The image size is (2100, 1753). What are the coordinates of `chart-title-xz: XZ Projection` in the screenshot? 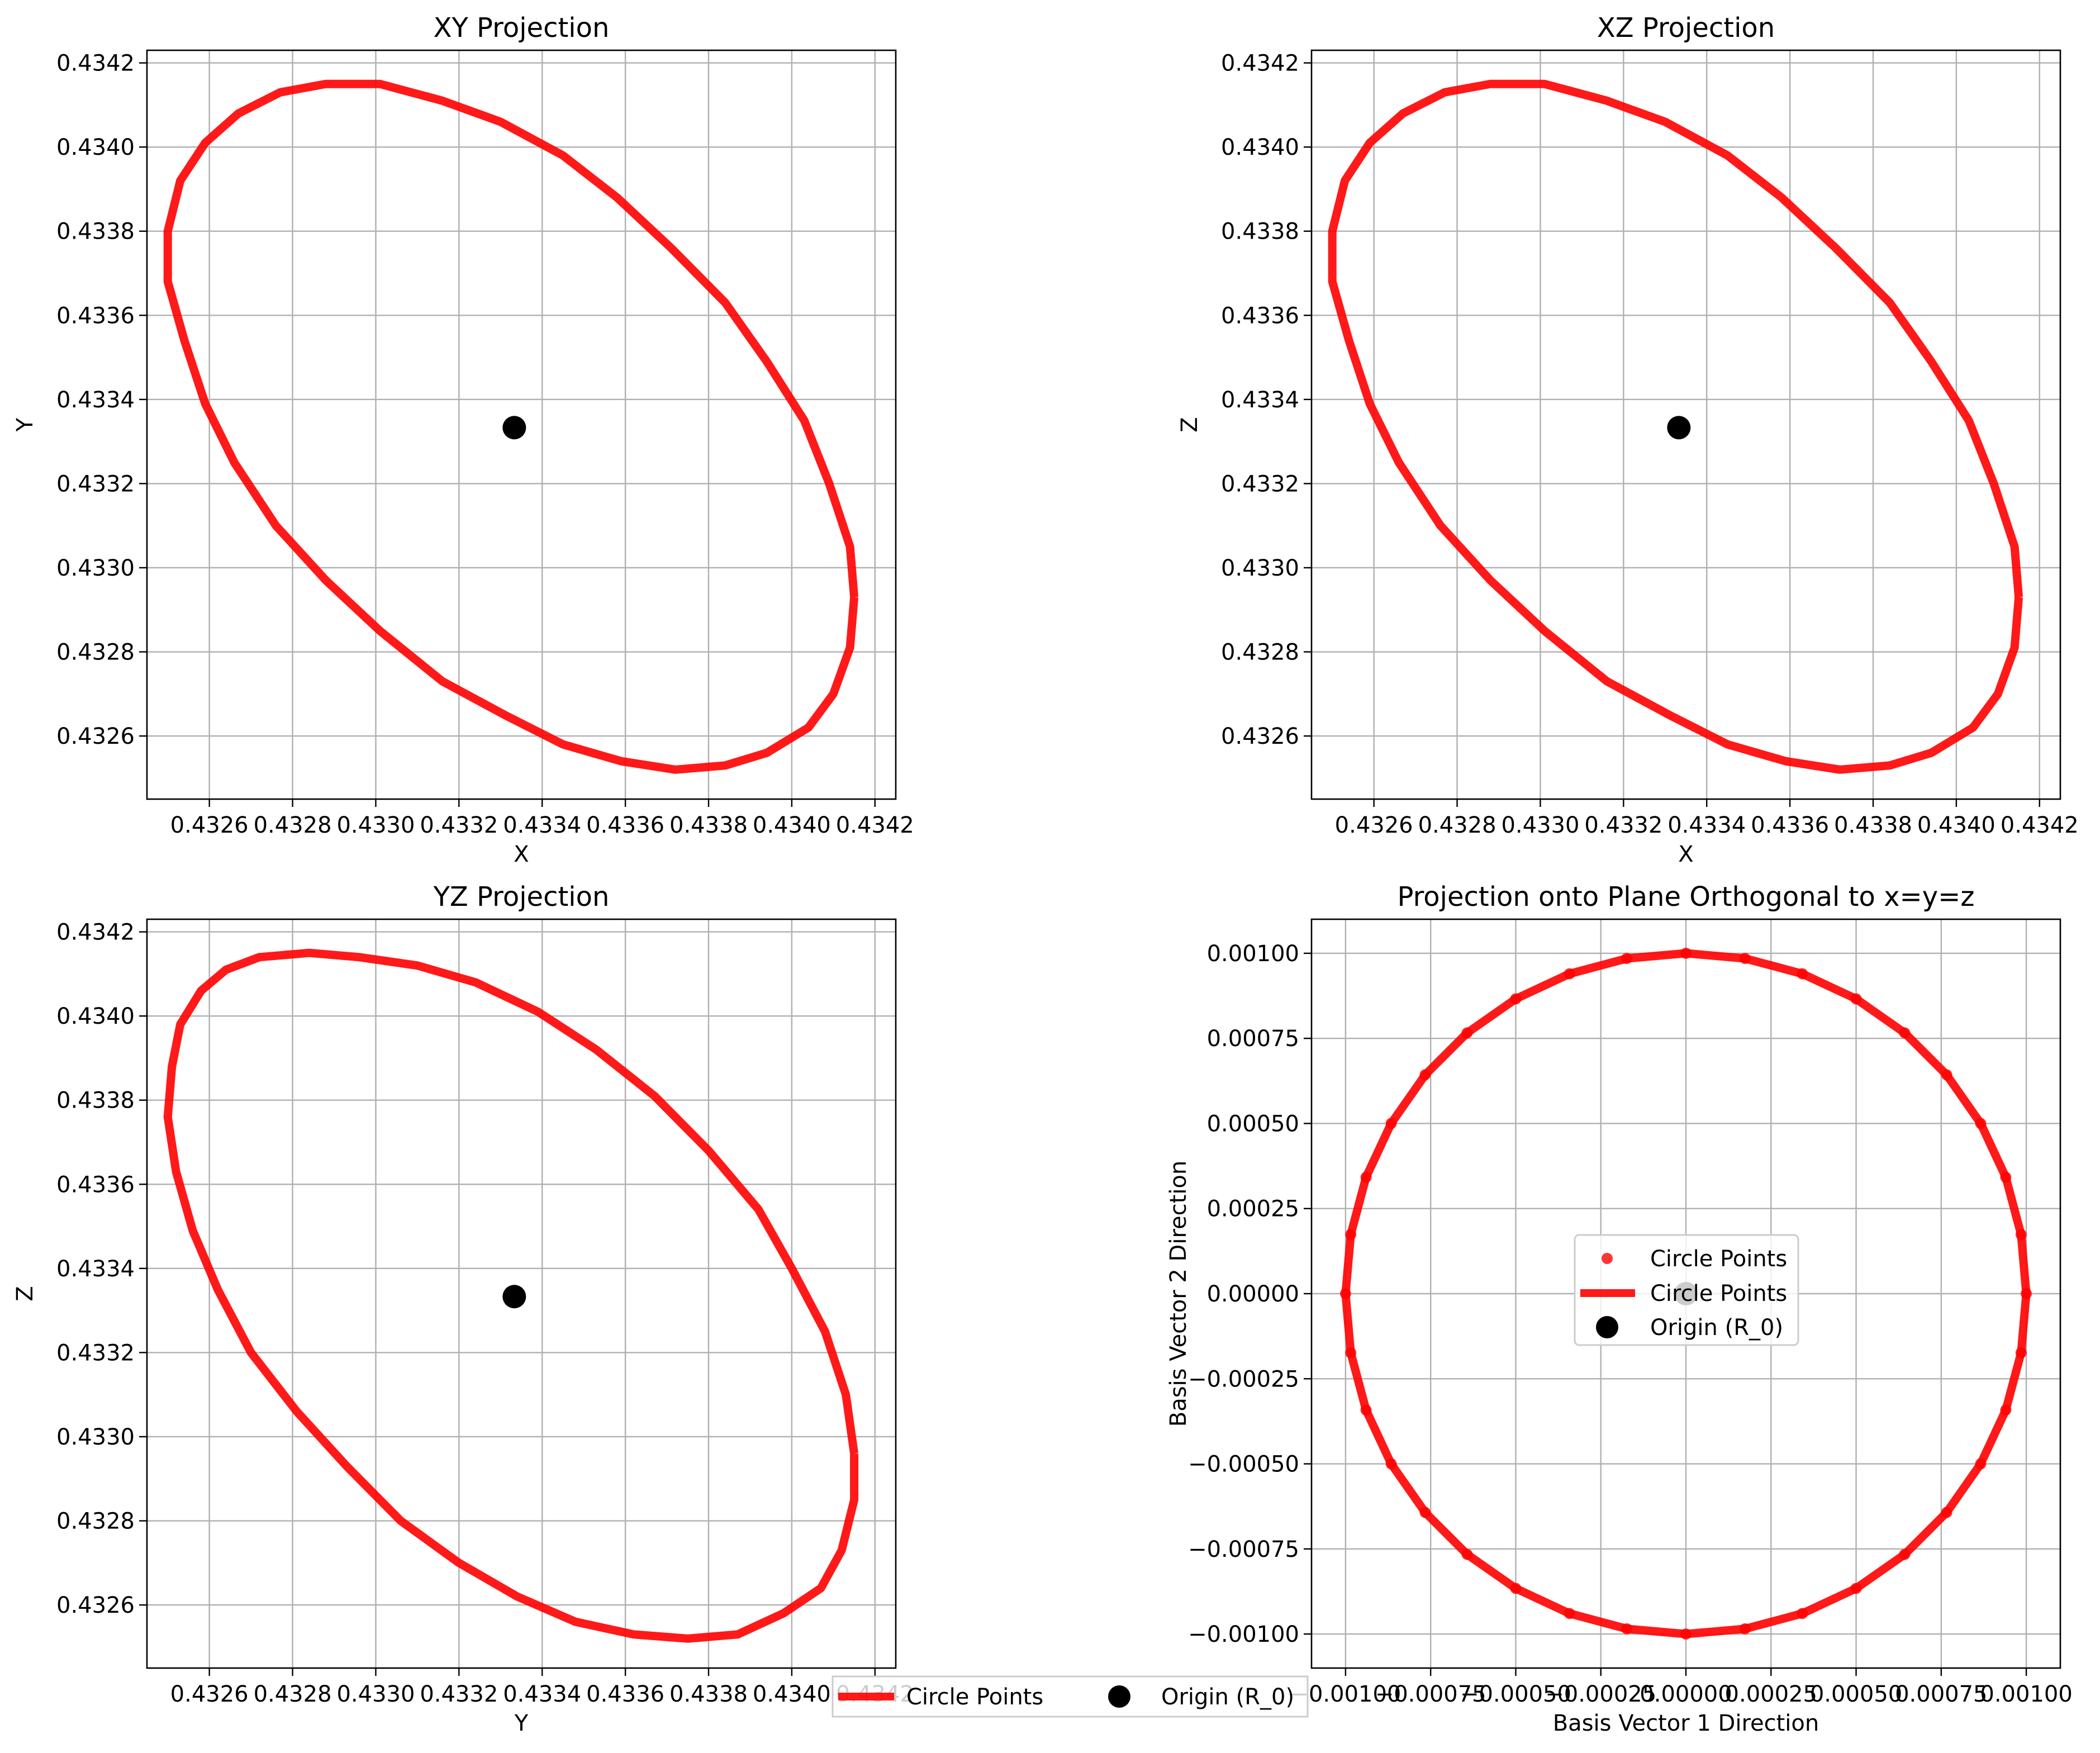 It's located at (1686, 28).